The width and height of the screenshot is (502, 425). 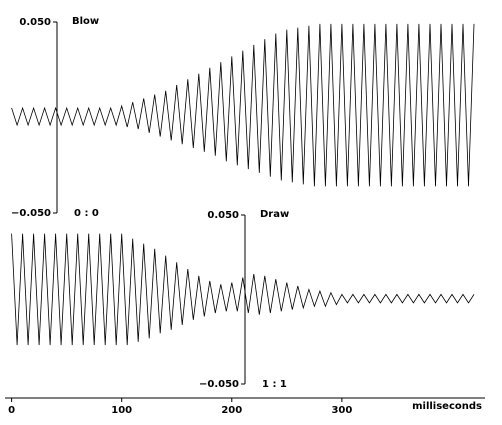 What do you see at coordinates (121, 410) in the screenshot?
I see `x-tick-label: 100` at bounding box center [121, 410].